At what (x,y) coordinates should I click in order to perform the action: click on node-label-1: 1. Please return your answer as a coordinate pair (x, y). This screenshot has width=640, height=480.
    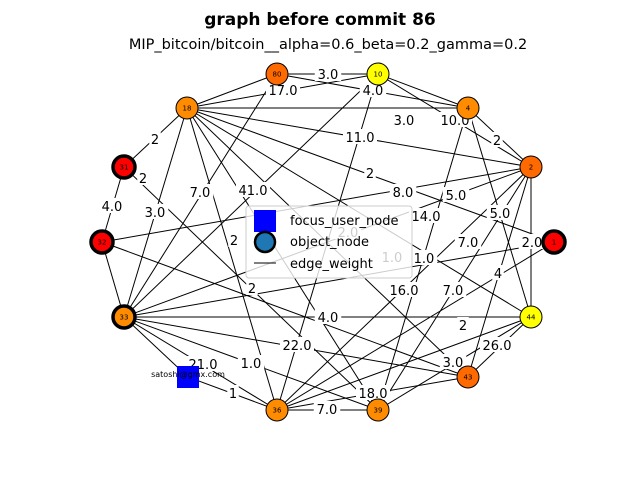
    Looking at the image, I should click on (554, 243).